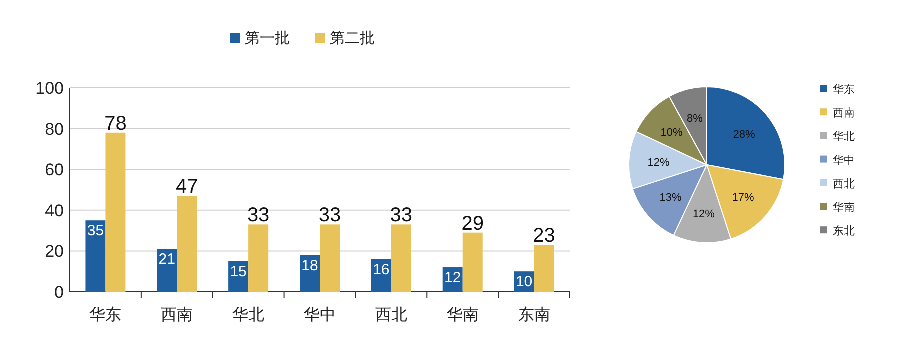 The width and height of the screenshot is (900, 358). Describe the element at coordinates (844, 231) in the screenshot. I see `legend-label: 东北` at that location.